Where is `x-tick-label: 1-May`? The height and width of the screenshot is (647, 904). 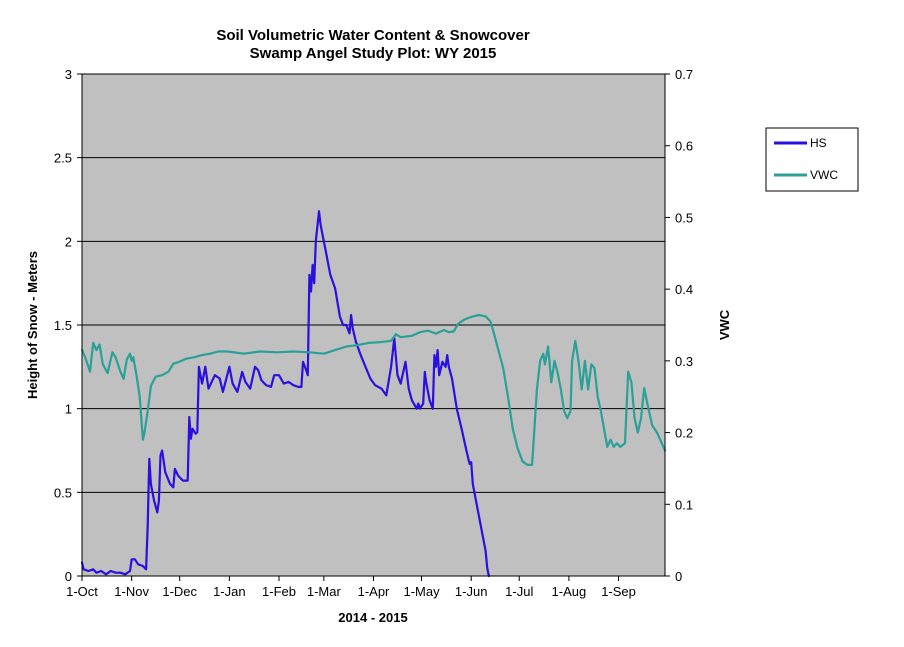
x-tick-label: 1-May is located at coordinates (421, 591).